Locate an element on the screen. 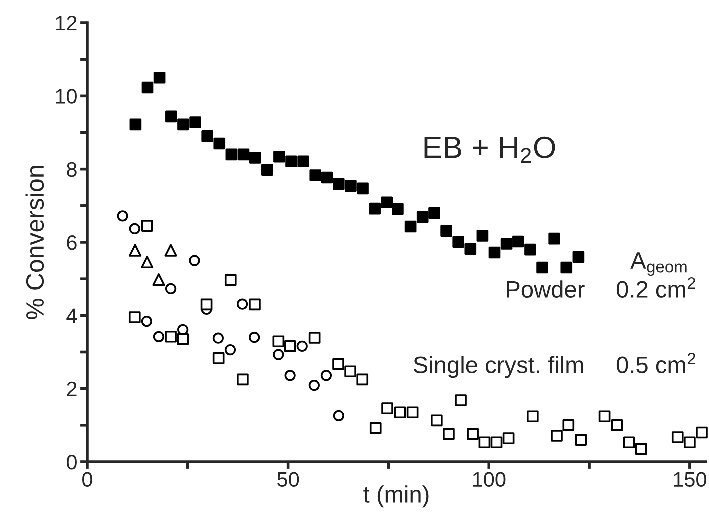 The width and height of the screenshot is (709, 518). x-tick-label: 0 is located at coordinates (87, 480).